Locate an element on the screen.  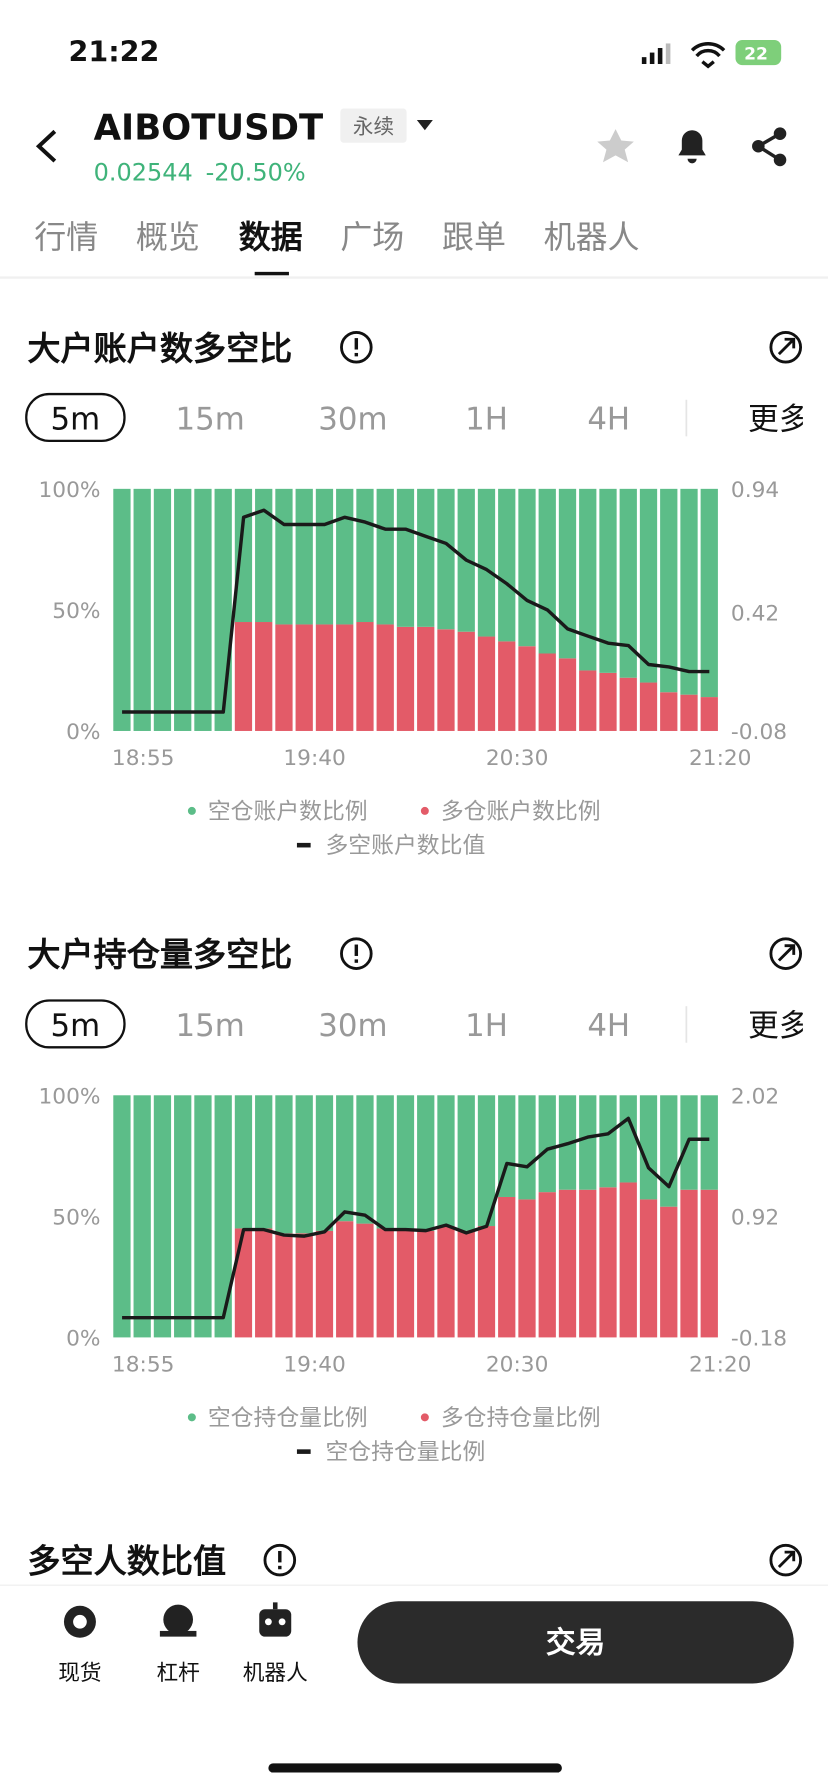
bell-icon is located at coordinates (692, 147).